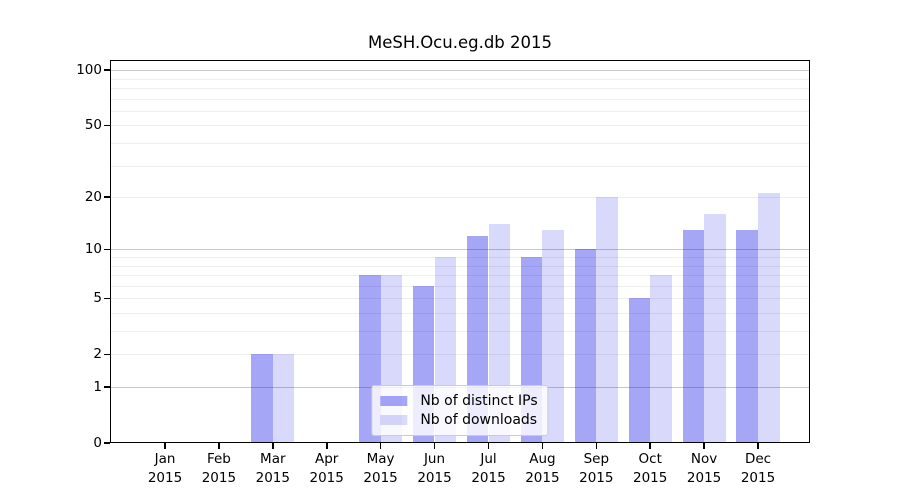  I want to click on x-tick-label: Jan 2015, so click(165, 469).